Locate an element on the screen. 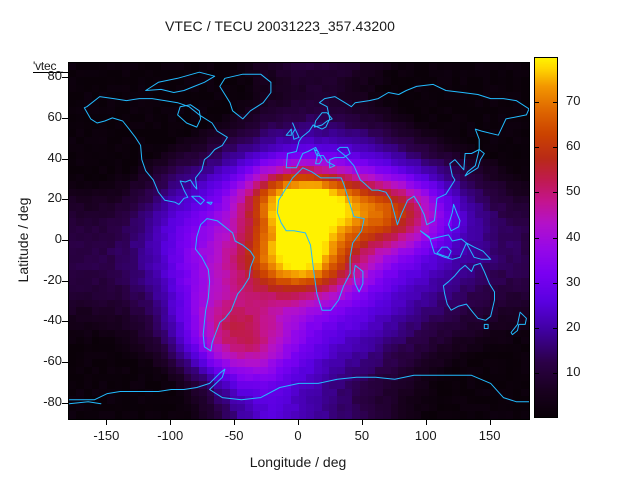  y-tick-label: 60 is located at coordinates (54, 116).